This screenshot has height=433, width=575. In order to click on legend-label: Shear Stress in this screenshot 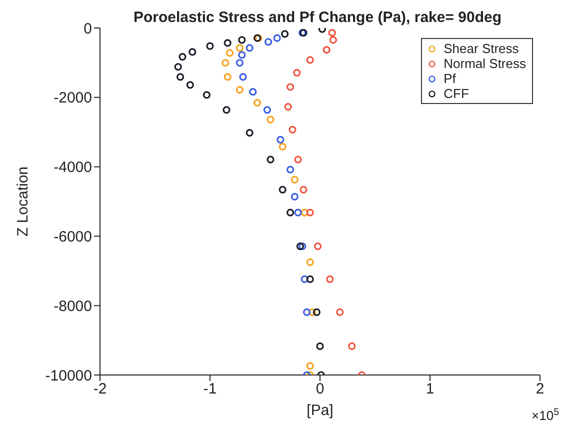, I will do `click(481, 48)`.